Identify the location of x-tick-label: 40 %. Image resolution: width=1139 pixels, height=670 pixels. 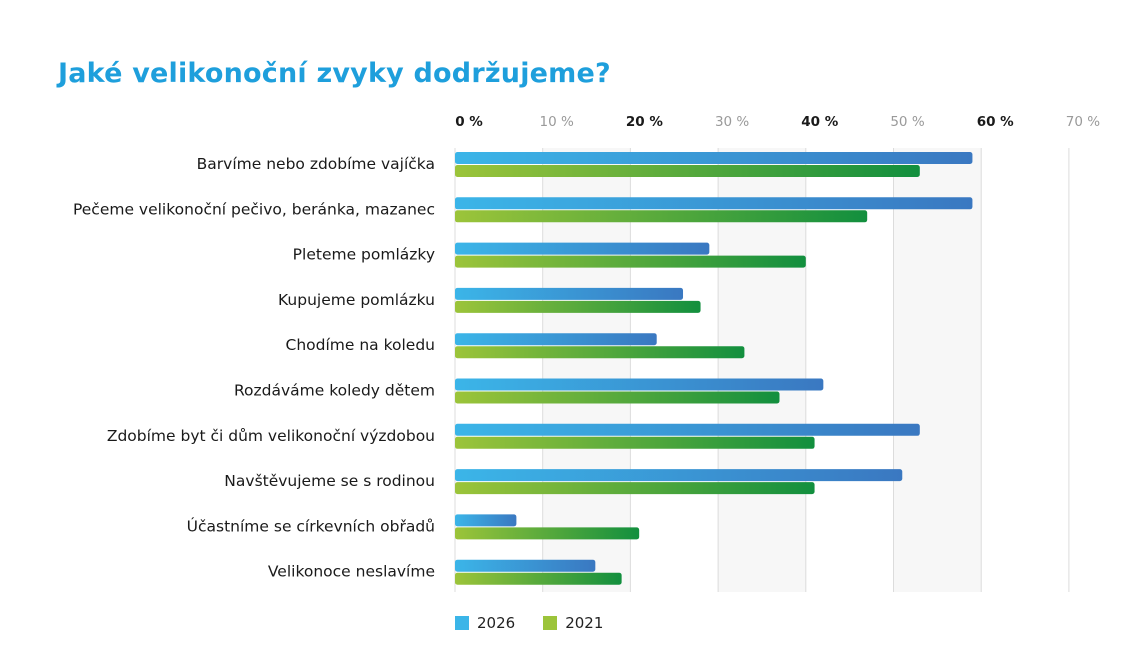
(819, 122).